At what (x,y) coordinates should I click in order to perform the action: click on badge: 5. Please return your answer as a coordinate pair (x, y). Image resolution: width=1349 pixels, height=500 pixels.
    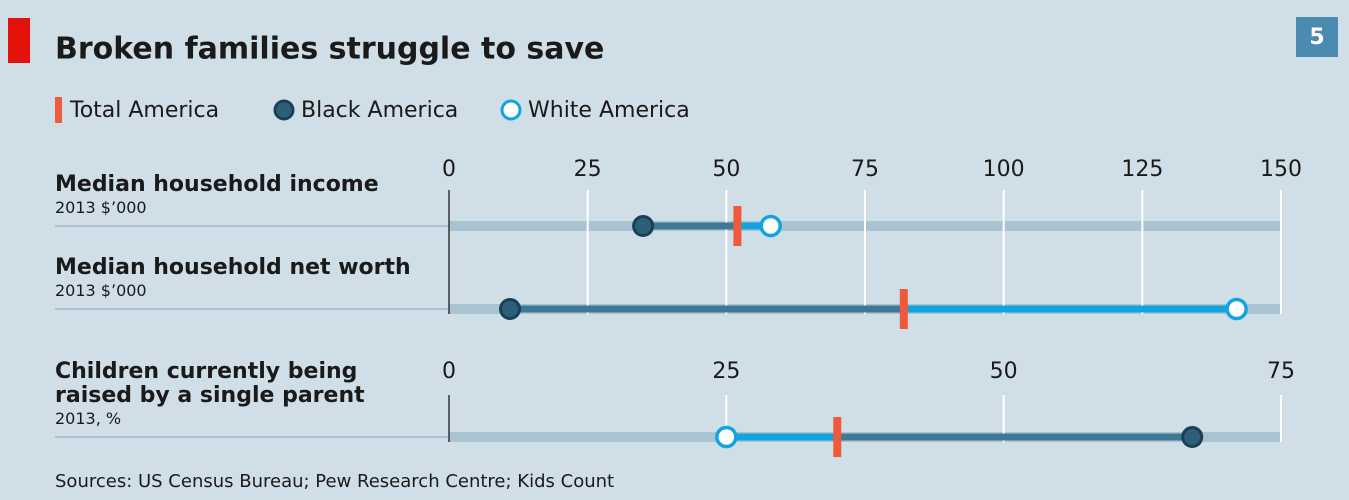
    Looking at the image, I should click on (1316, 37).